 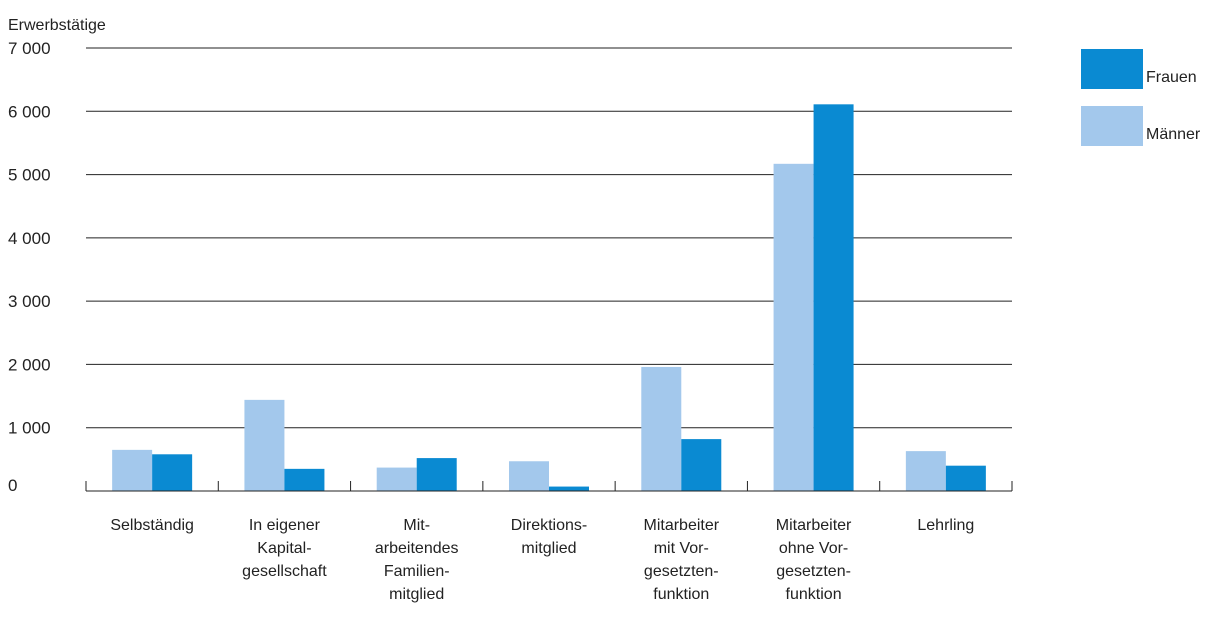 What do you see at coordinates (29, 238) in the screenshot?
I see `y-tick-label: 4 000` at bounding box center [29, 238].